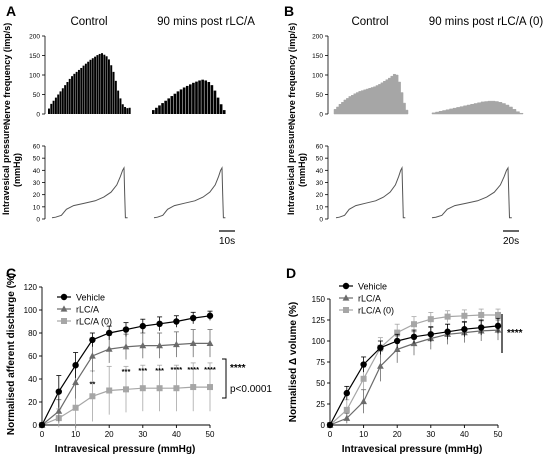  I want to click on panel-b-pressure-tick-label: 20, so click(320, 195).